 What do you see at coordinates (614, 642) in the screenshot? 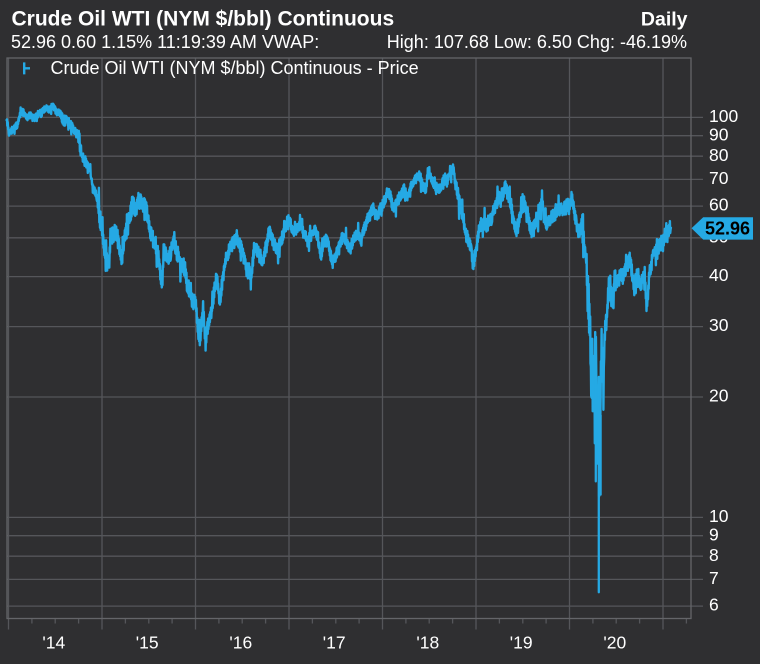
I see `svg-text: '20` at bounding box center [614, 642].